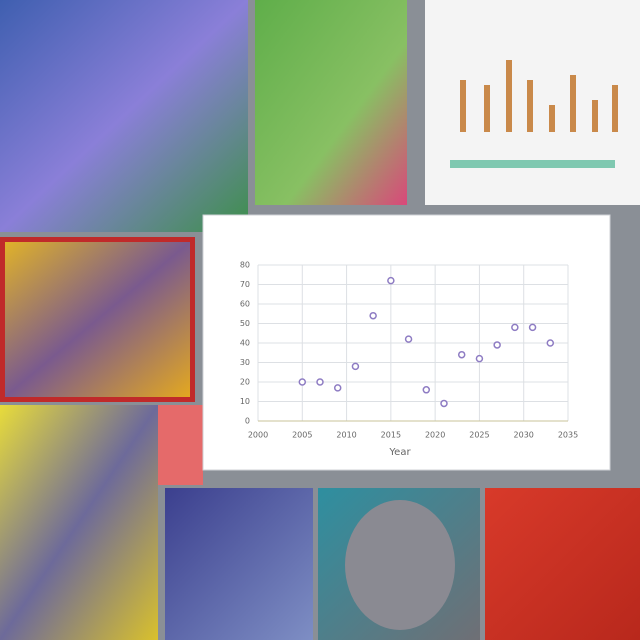  Describe the element at coordinates (435, 435) in the screenshot. I see `x-tick-label: 2020` at that location.